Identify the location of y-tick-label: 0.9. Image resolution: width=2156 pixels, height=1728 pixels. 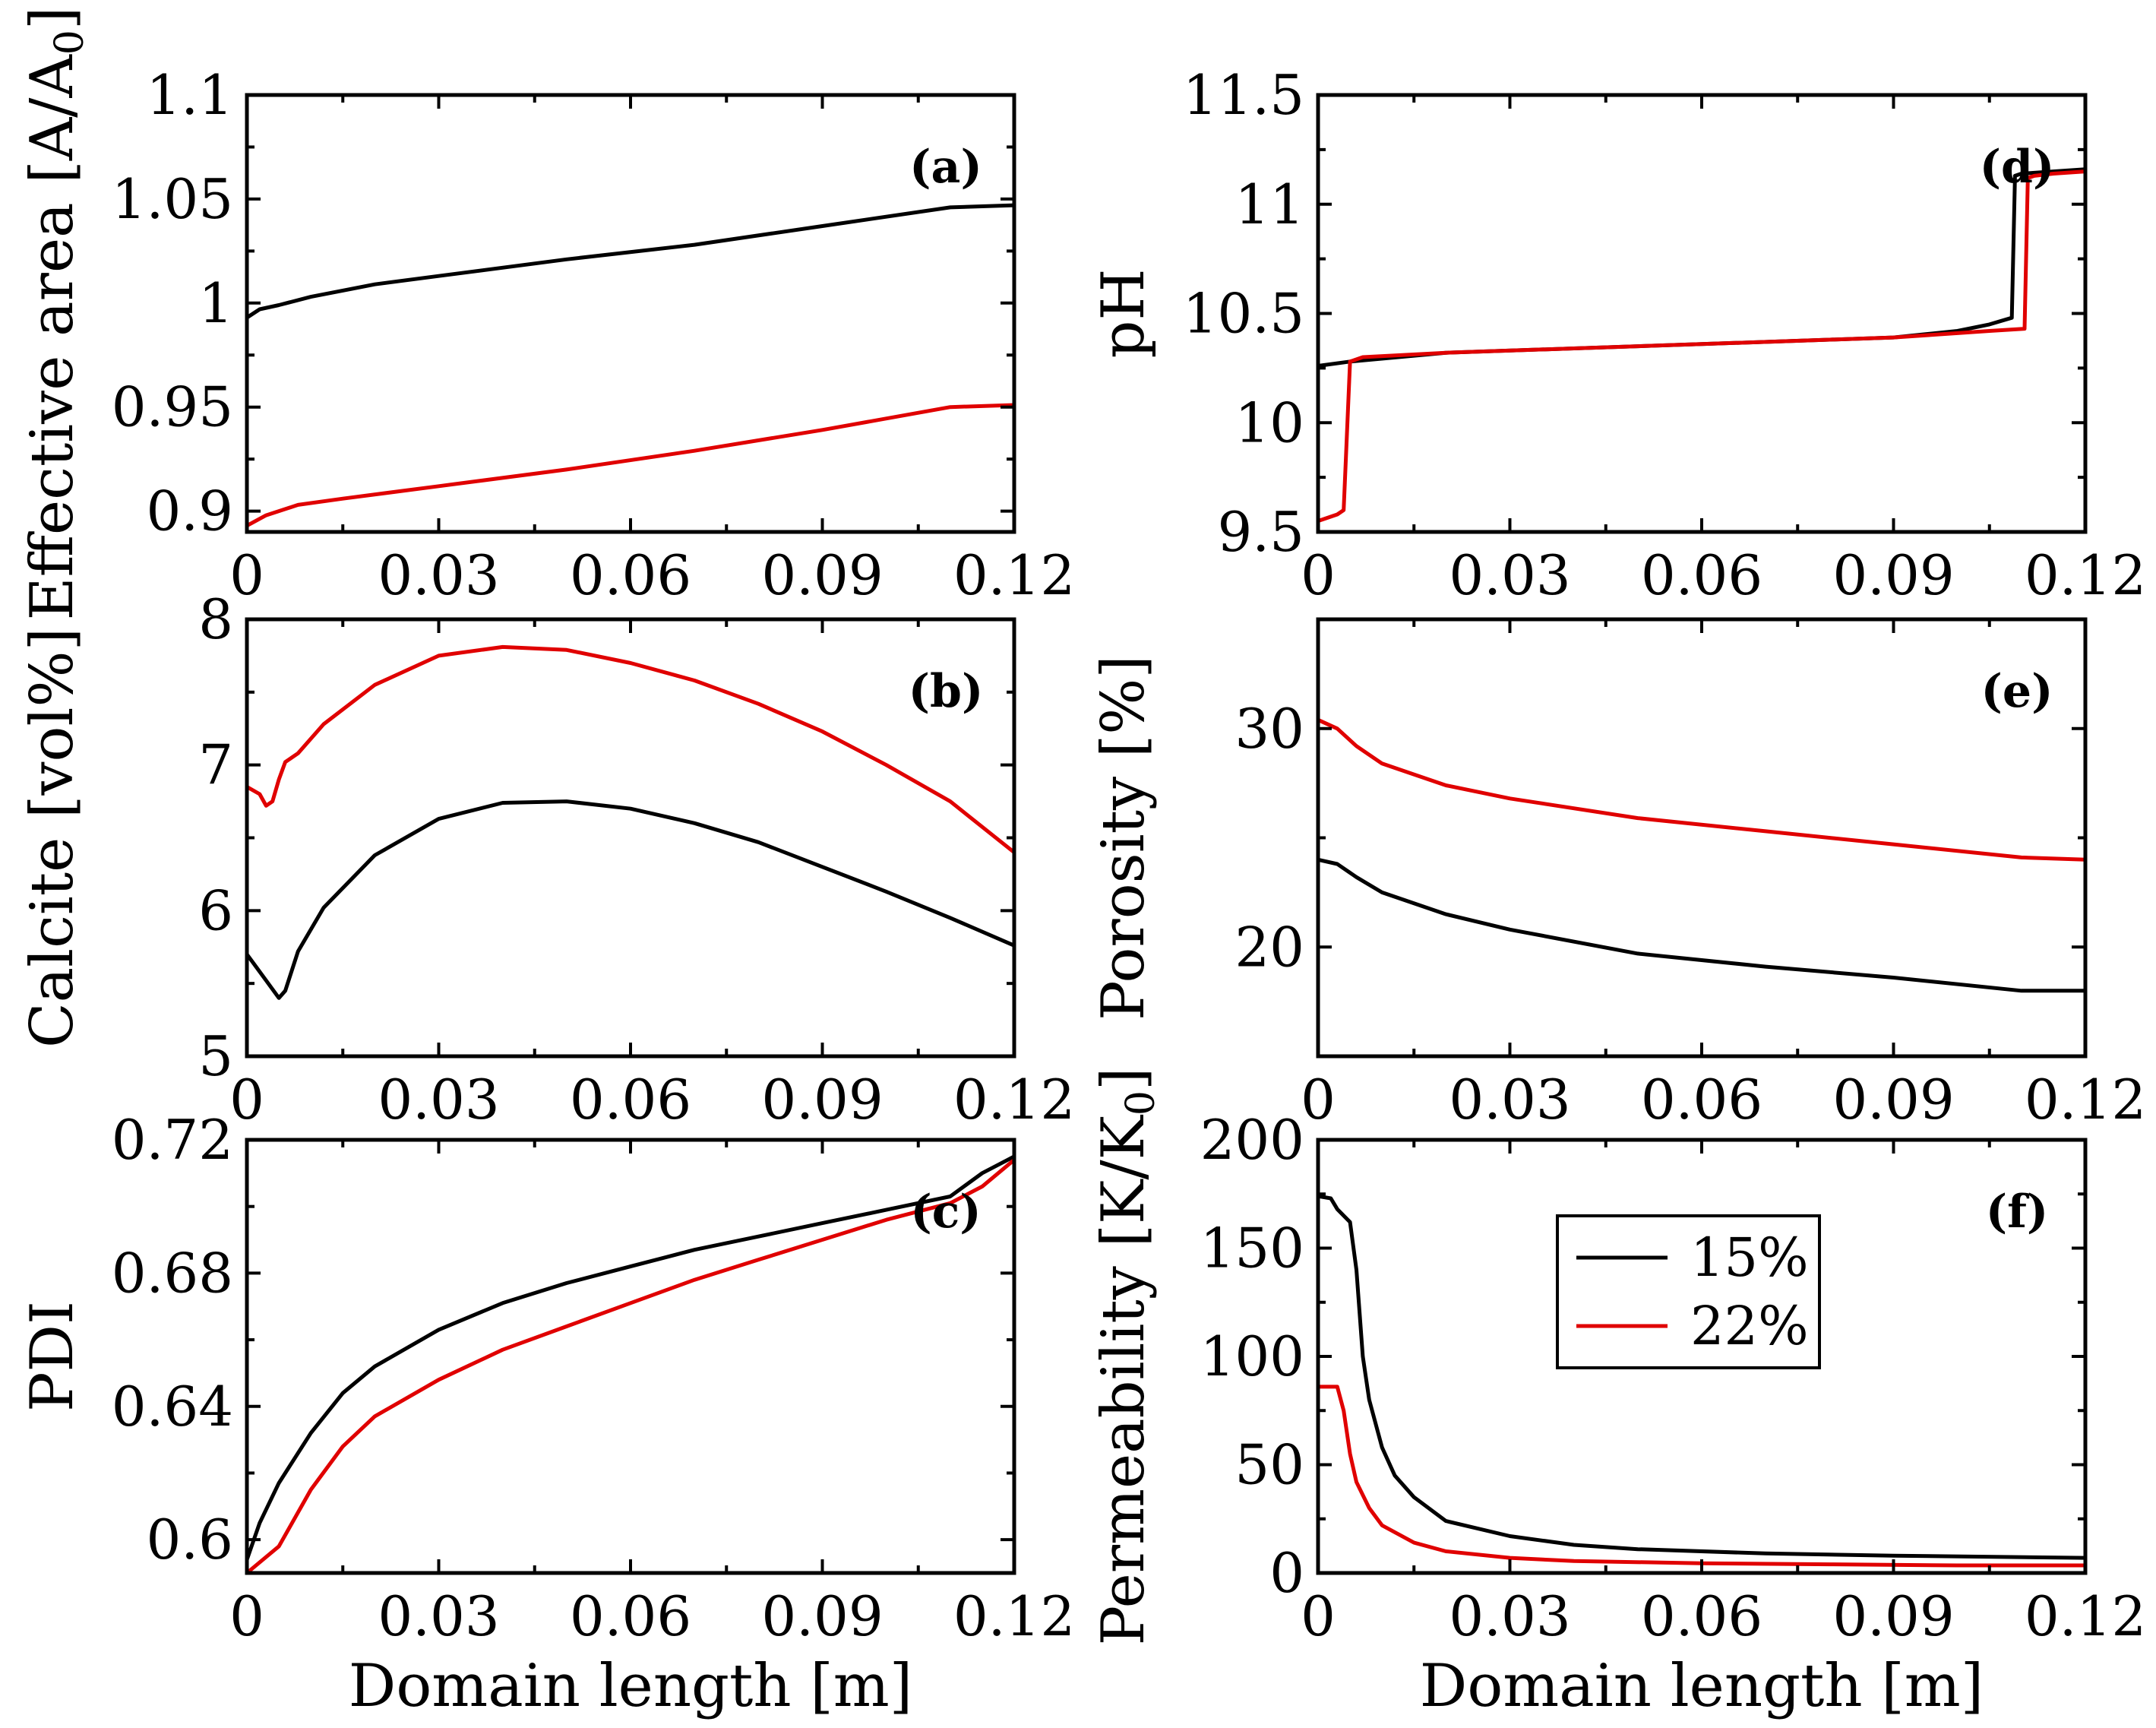
(189, 511).